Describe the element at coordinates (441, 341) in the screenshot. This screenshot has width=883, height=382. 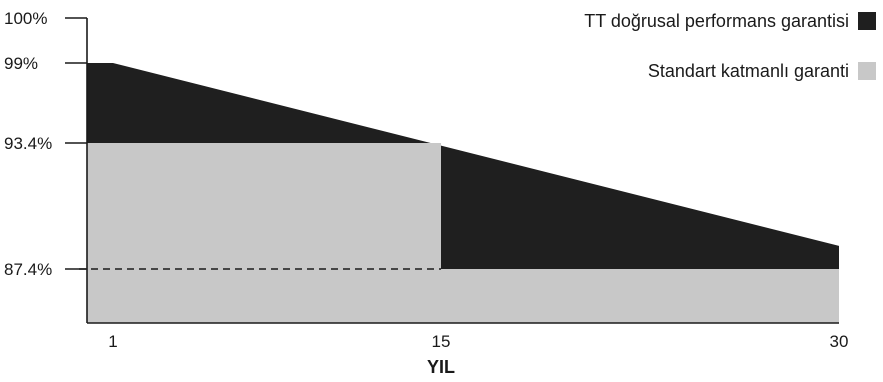
I see `x-tick-label: 15` at that location.